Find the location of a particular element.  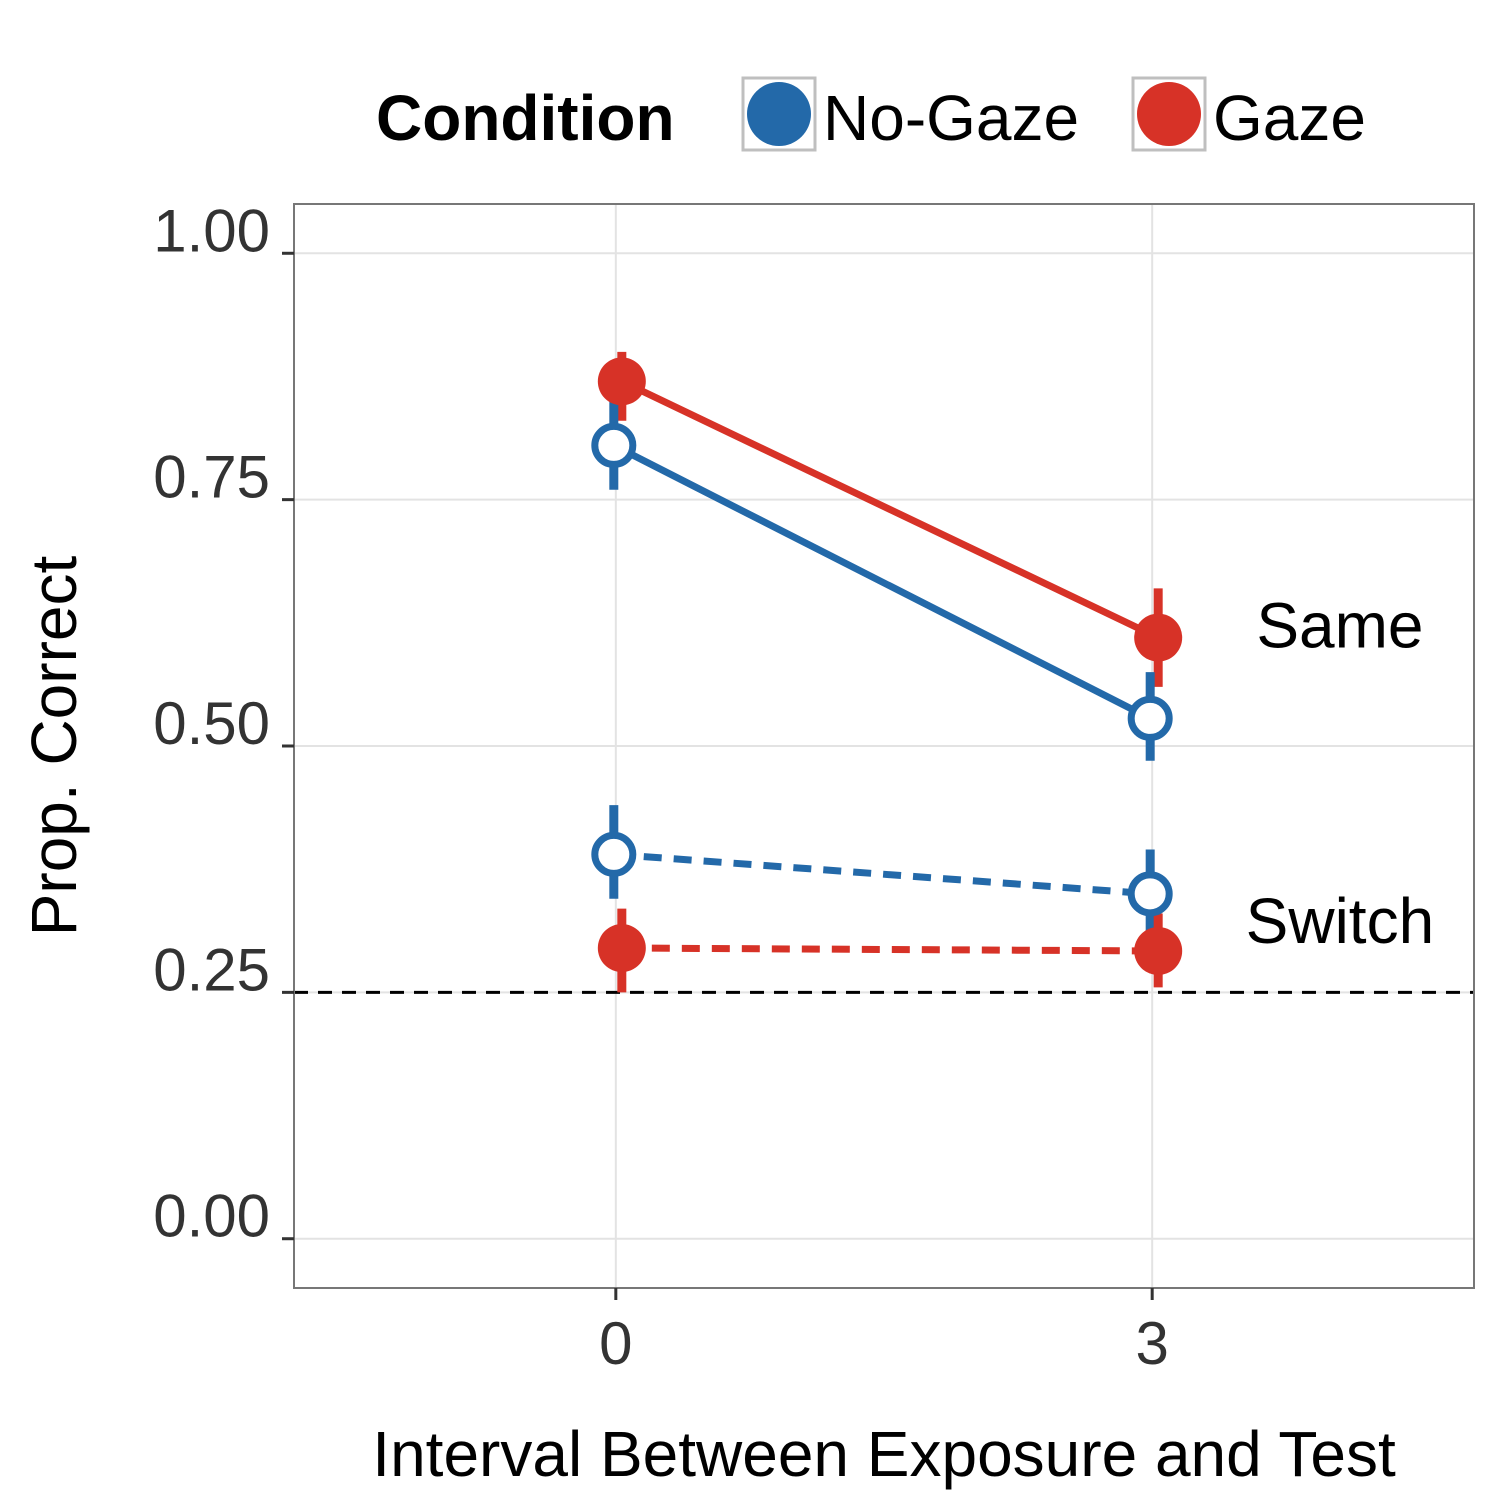

legend: Condition No-Gaze Gaze is located at coordinates (871, 115).